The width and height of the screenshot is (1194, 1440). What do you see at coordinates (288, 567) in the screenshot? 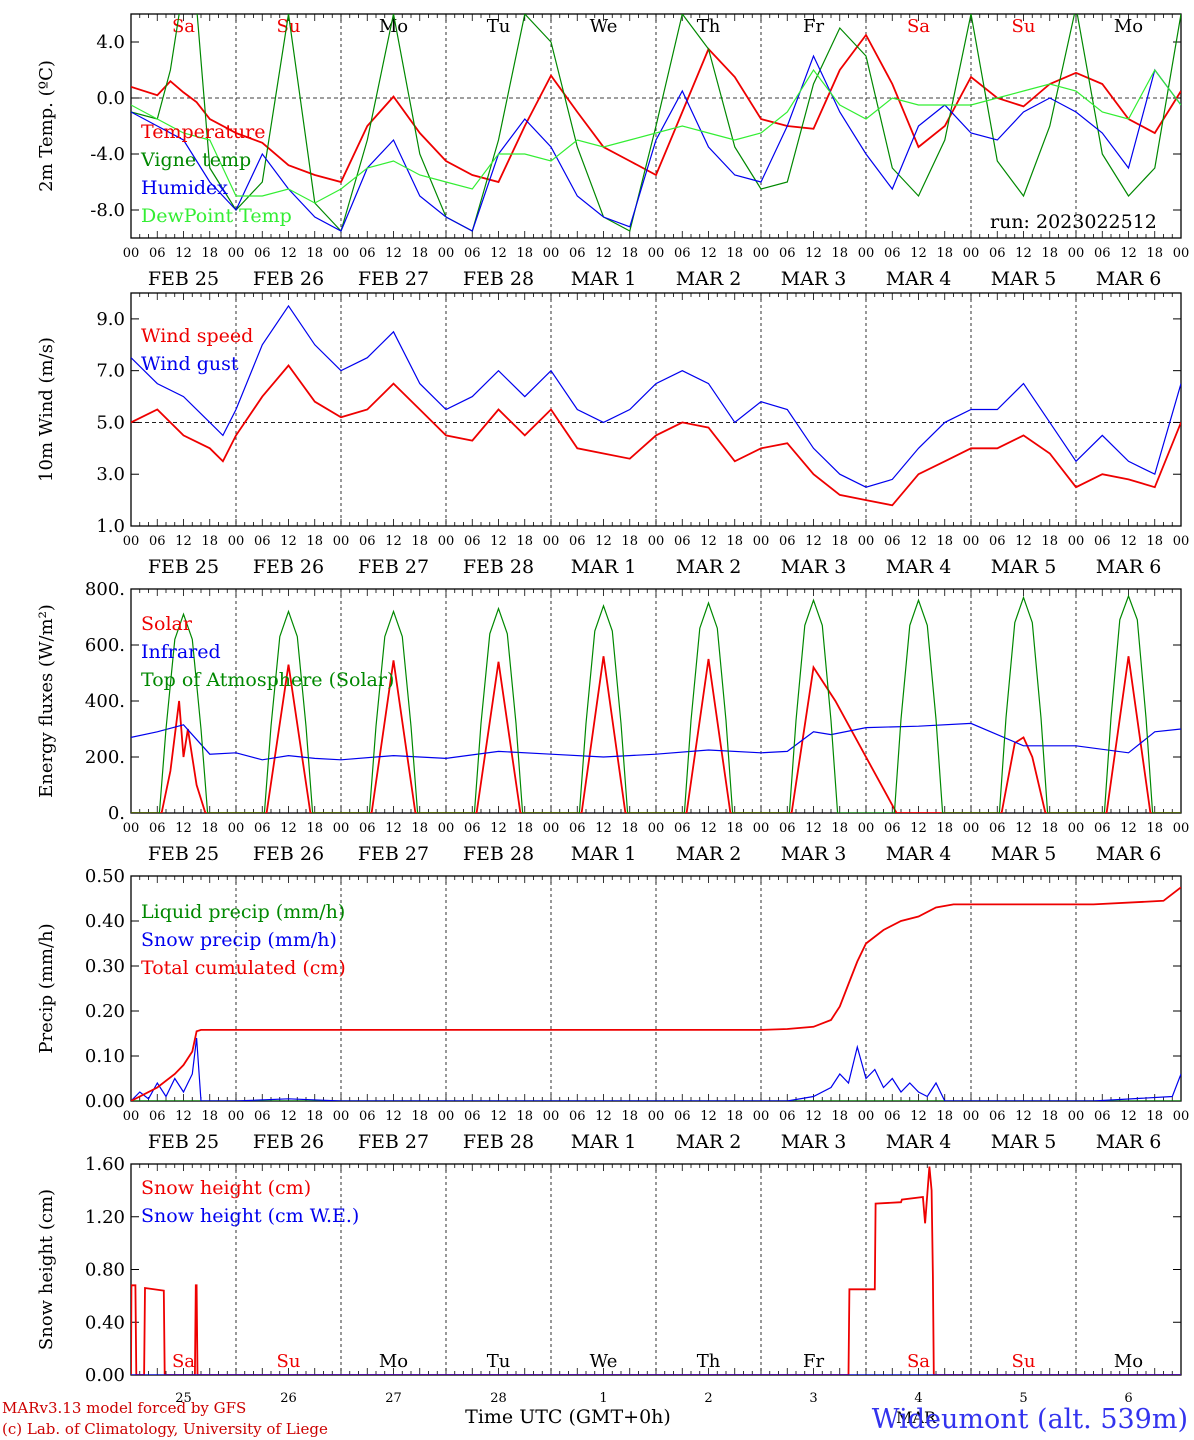
I see `x-date-label: FEB 26` at bounding box center [288, 567].